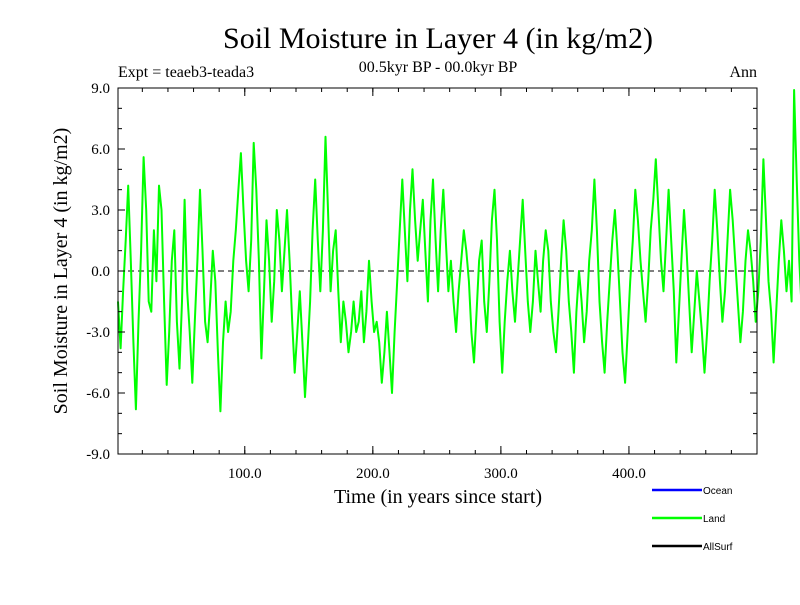 This screenshot has height=605, width=800. Describe the element at coordinates (100, 150) in the screenshot. I see `y-tick-label: 6.0` at that location.